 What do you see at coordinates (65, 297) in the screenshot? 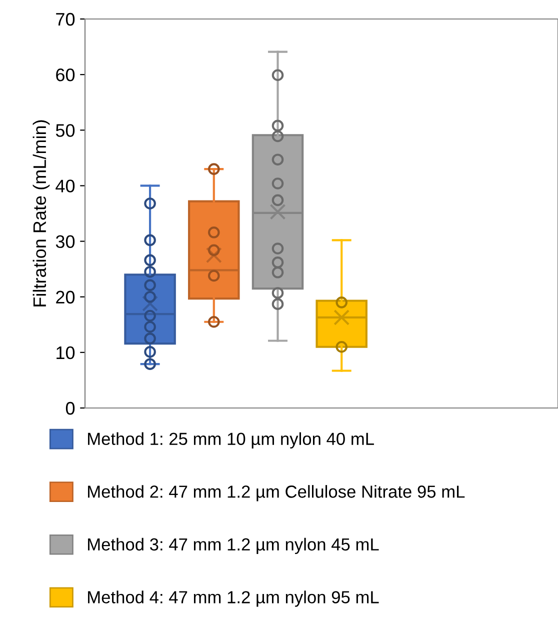
I see `y-tick-label: 20` at bounding box center [65, 297].